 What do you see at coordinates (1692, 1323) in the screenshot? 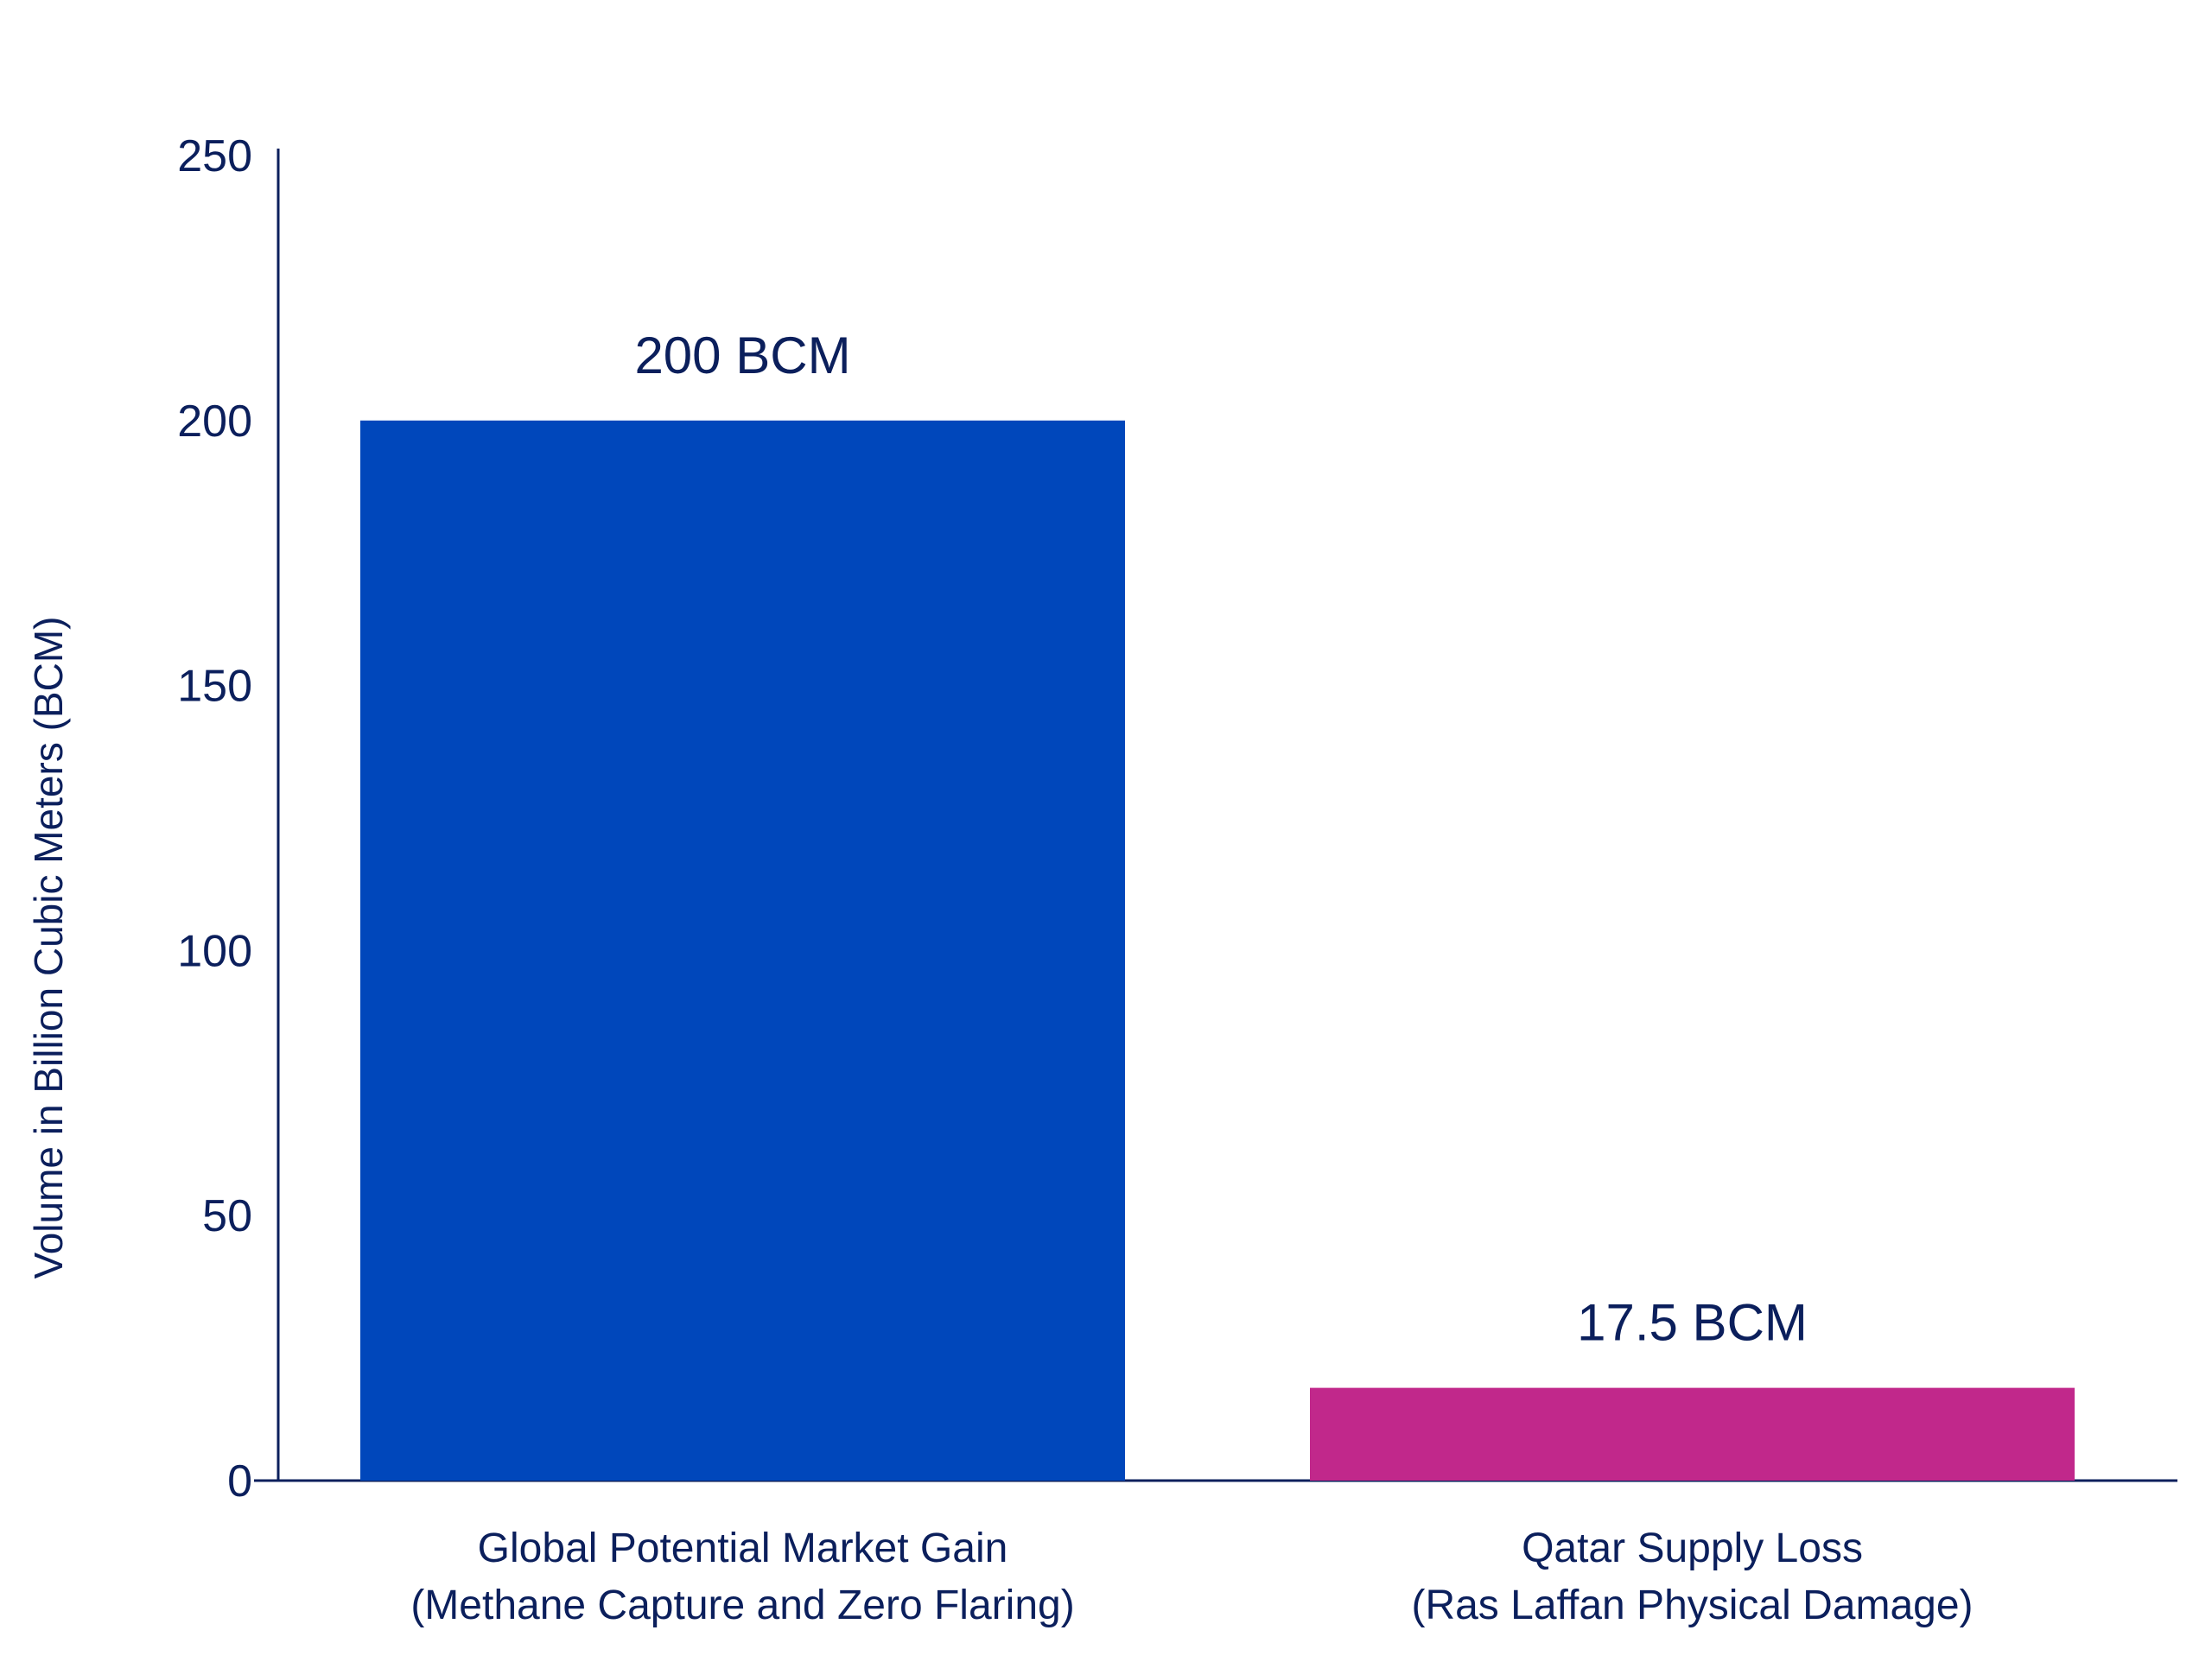
I see `data-label: 17.5 BCM` at bounding box center [1692, 1323].